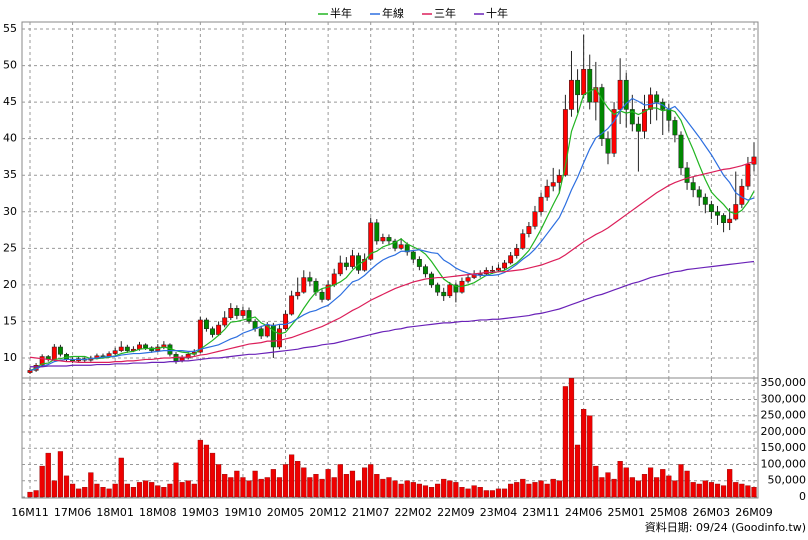 The width and height of the screenshot is (808, 540). I want to click on x-tick-label: 23M04, so click(499, 512).